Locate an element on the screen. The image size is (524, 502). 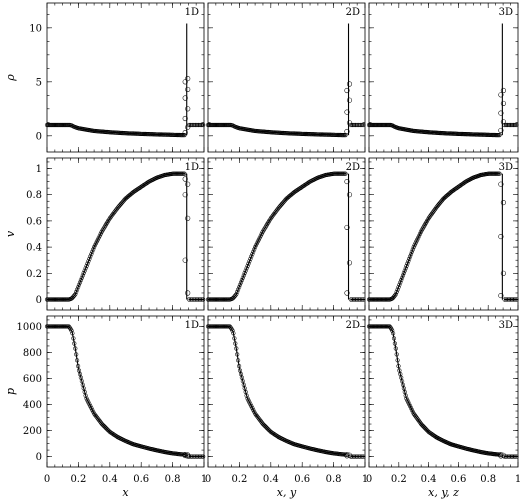
y-tick-label: 0.8 is located at coordinates (34, 195).